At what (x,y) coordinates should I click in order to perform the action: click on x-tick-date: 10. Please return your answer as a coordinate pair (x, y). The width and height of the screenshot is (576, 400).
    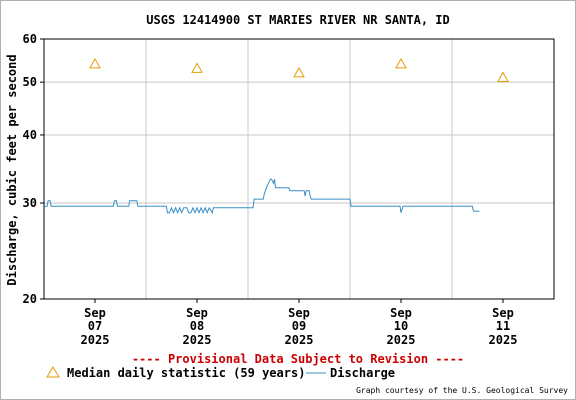
    Looking at the image, I should click on (401, 326).